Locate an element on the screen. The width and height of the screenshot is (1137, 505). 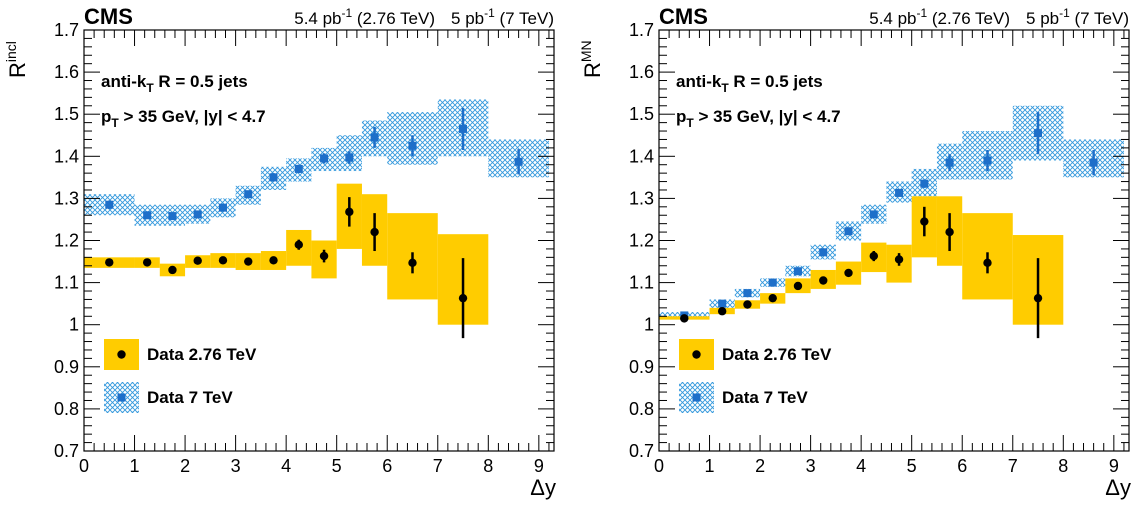
x-tick-label: 9 is located at coordinates (539, 466).